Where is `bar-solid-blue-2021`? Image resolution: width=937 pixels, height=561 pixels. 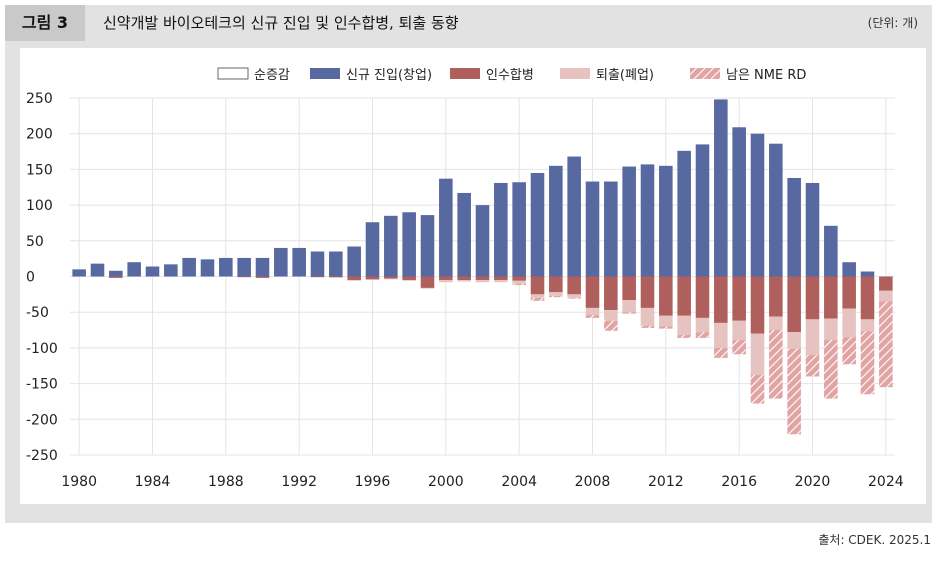 bar-solid-blue-2021 is located at coordinates (831, 251).